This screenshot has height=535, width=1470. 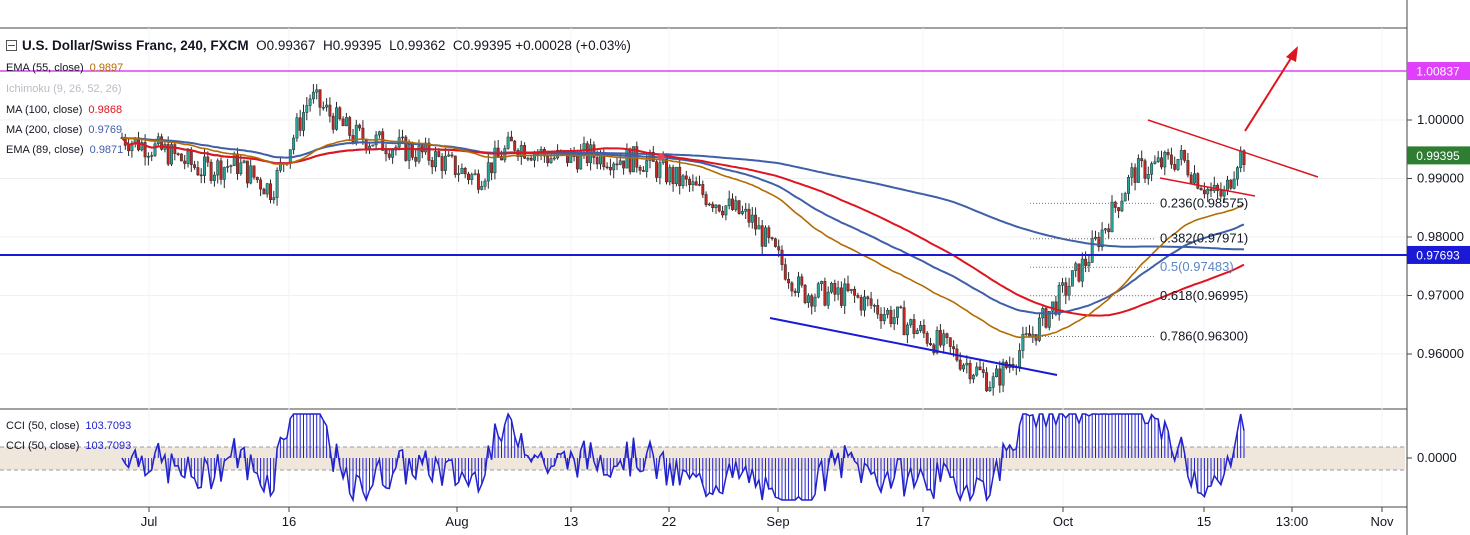 I want to click on falling-support-trendline, so click(x=913, y=346).